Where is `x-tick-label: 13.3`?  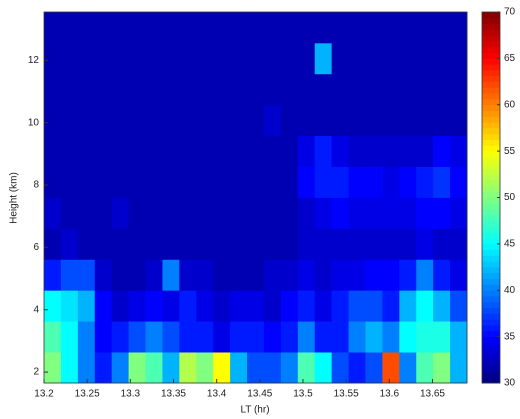 x-tick-label: 13.3 is located at coordinates (131, 394).